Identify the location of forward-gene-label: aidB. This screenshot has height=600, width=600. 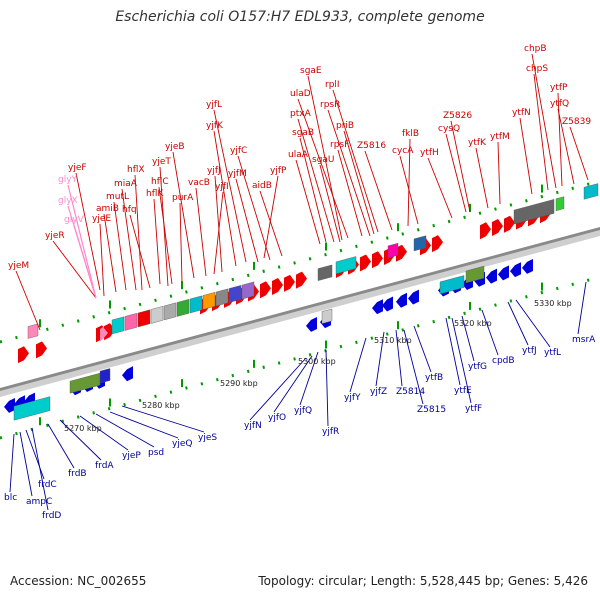
(262, 186).